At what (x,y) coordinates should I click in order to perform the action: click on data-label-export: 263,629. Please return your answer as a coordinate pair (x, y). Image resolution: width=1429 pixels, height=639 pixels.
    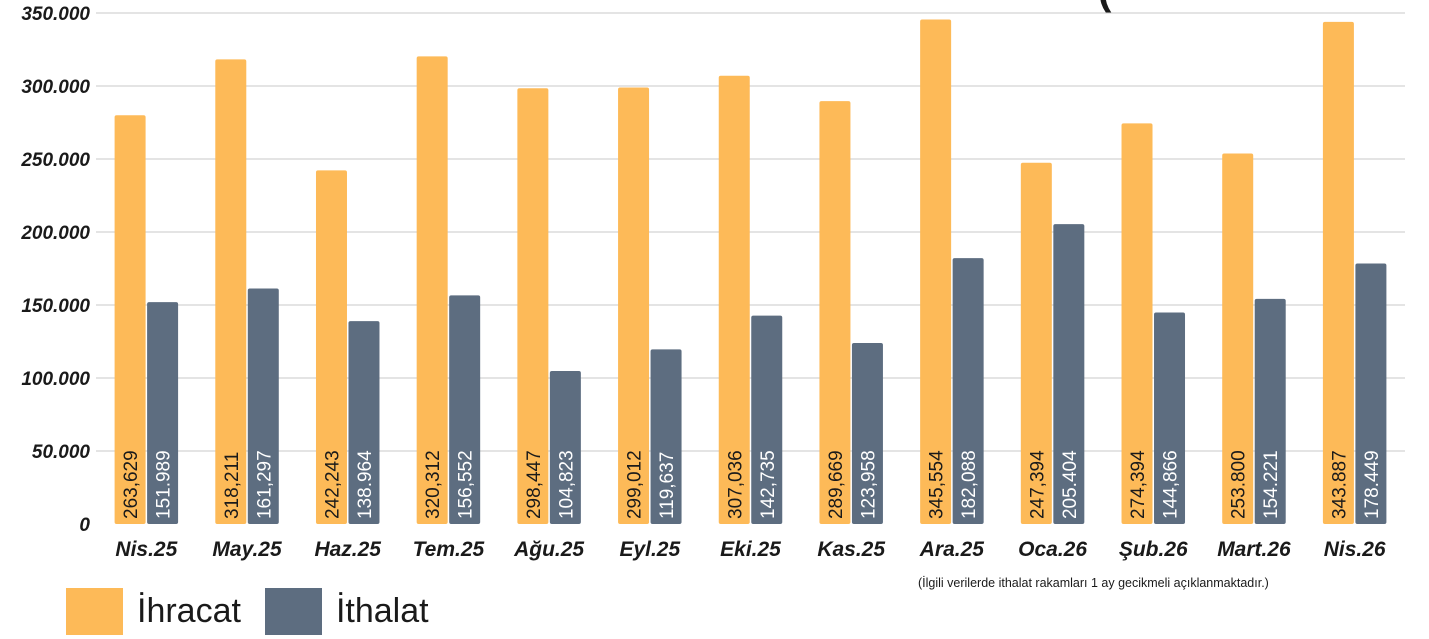
    Looking at the image, I should click on (131, 484).